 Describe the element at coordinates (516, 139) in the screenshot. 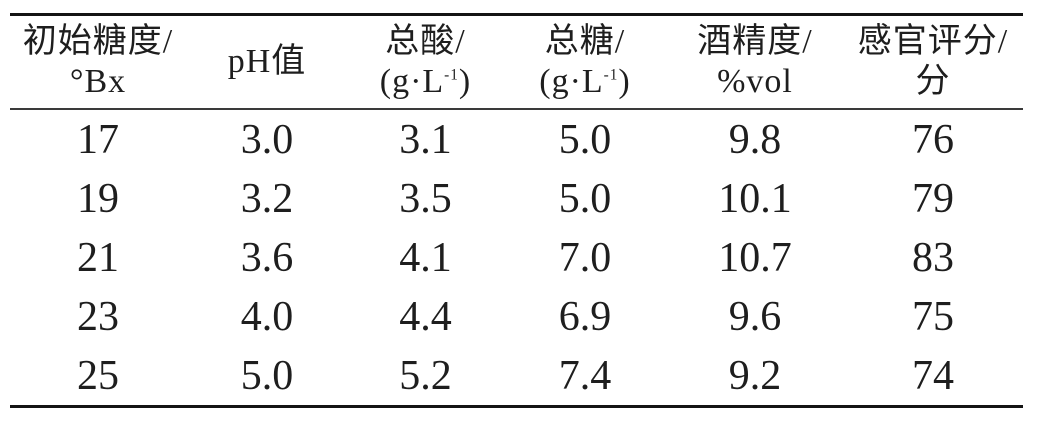

I see `table-row: 17 3.0 3.1 5.0 9.8 76` at that location.